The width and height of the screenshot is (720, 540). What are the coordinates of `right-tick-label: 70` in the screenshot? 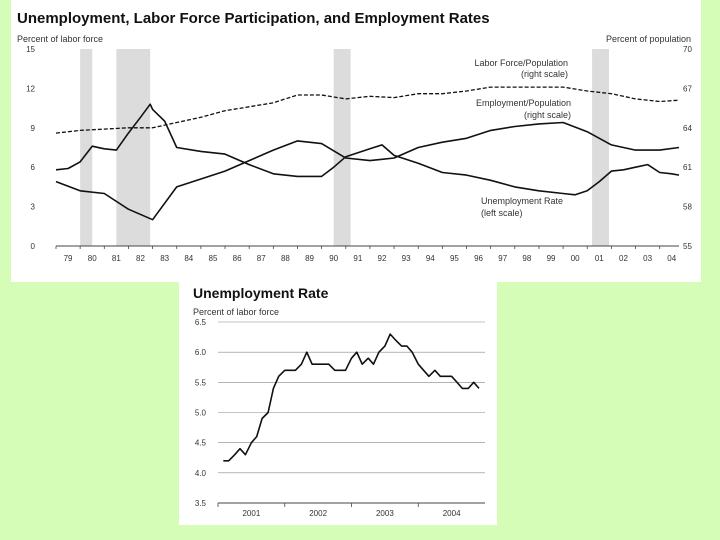 It's located at (687, 49).